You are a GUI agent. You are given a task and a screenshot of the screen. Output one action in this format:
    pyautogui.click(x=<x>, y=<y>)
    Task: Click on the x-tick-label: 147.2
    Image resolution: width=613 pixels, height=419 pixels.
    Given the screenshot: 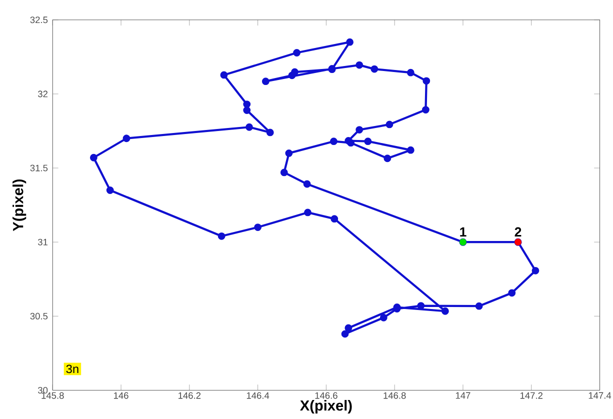 What is the action you would take?
    pyautogui.click(x=531, y=395)
    